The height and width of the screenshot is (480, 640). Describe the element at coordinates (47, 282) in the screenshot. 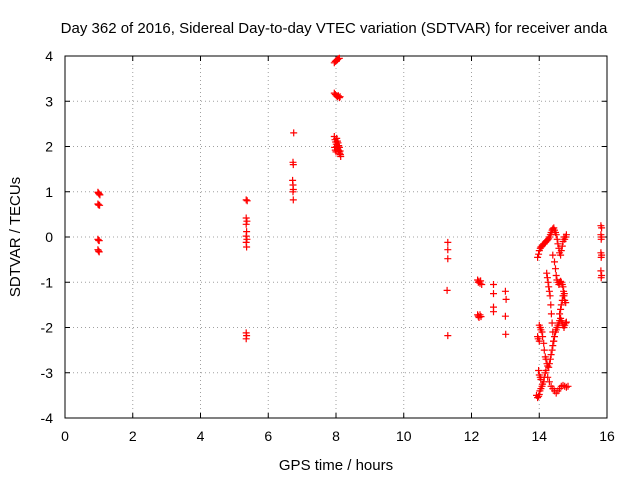

I see `y-tick-label: -1` at that location.